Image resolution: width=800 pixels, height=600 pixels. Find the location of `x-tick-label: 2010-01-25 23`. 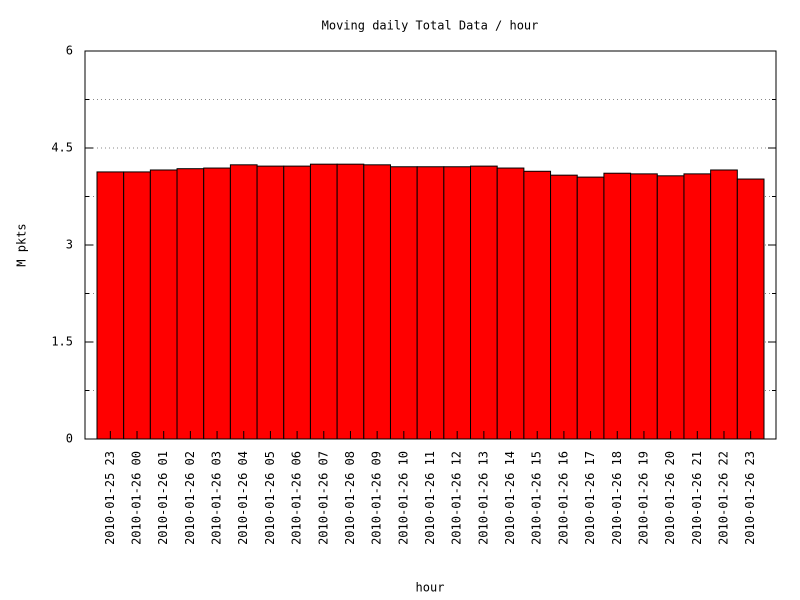

x-tick-label: 2010-01-25 23 is located at coordinates (110, 498).